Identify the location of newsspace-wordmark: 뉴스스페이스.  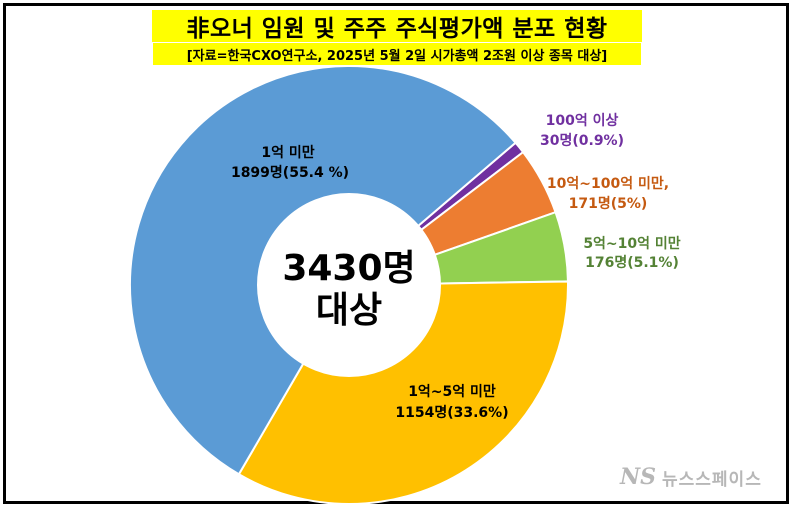
(712, 479).